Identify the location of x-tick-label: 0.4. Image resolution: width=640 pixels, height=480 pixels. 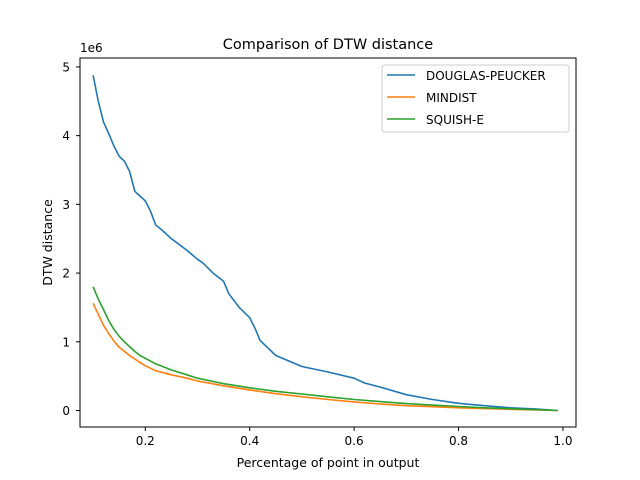
(249, 441).